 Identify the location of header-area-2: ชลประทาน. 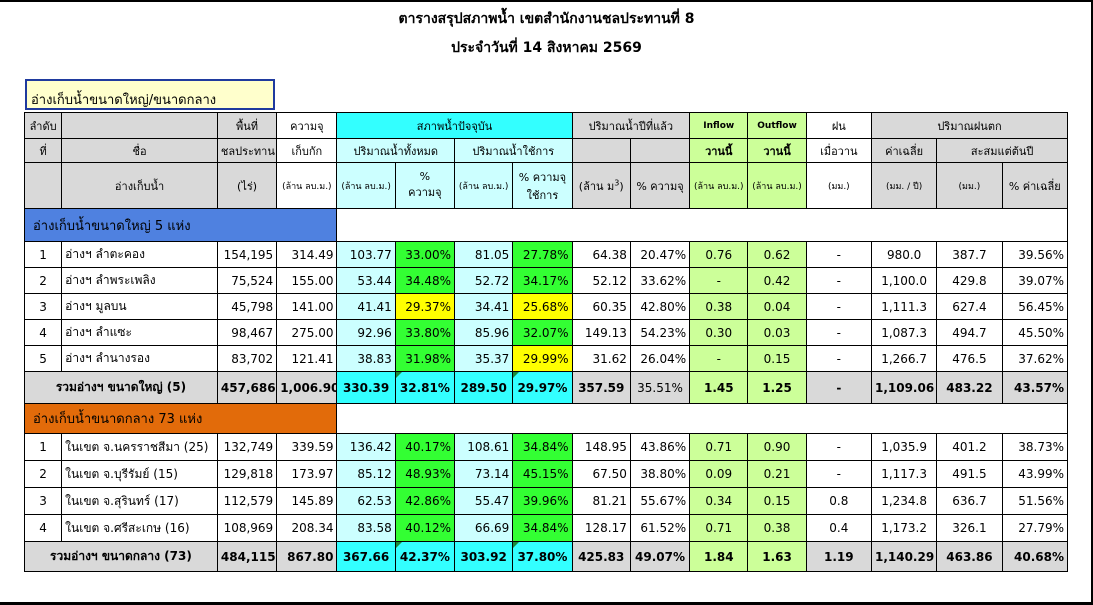
(247, 150).